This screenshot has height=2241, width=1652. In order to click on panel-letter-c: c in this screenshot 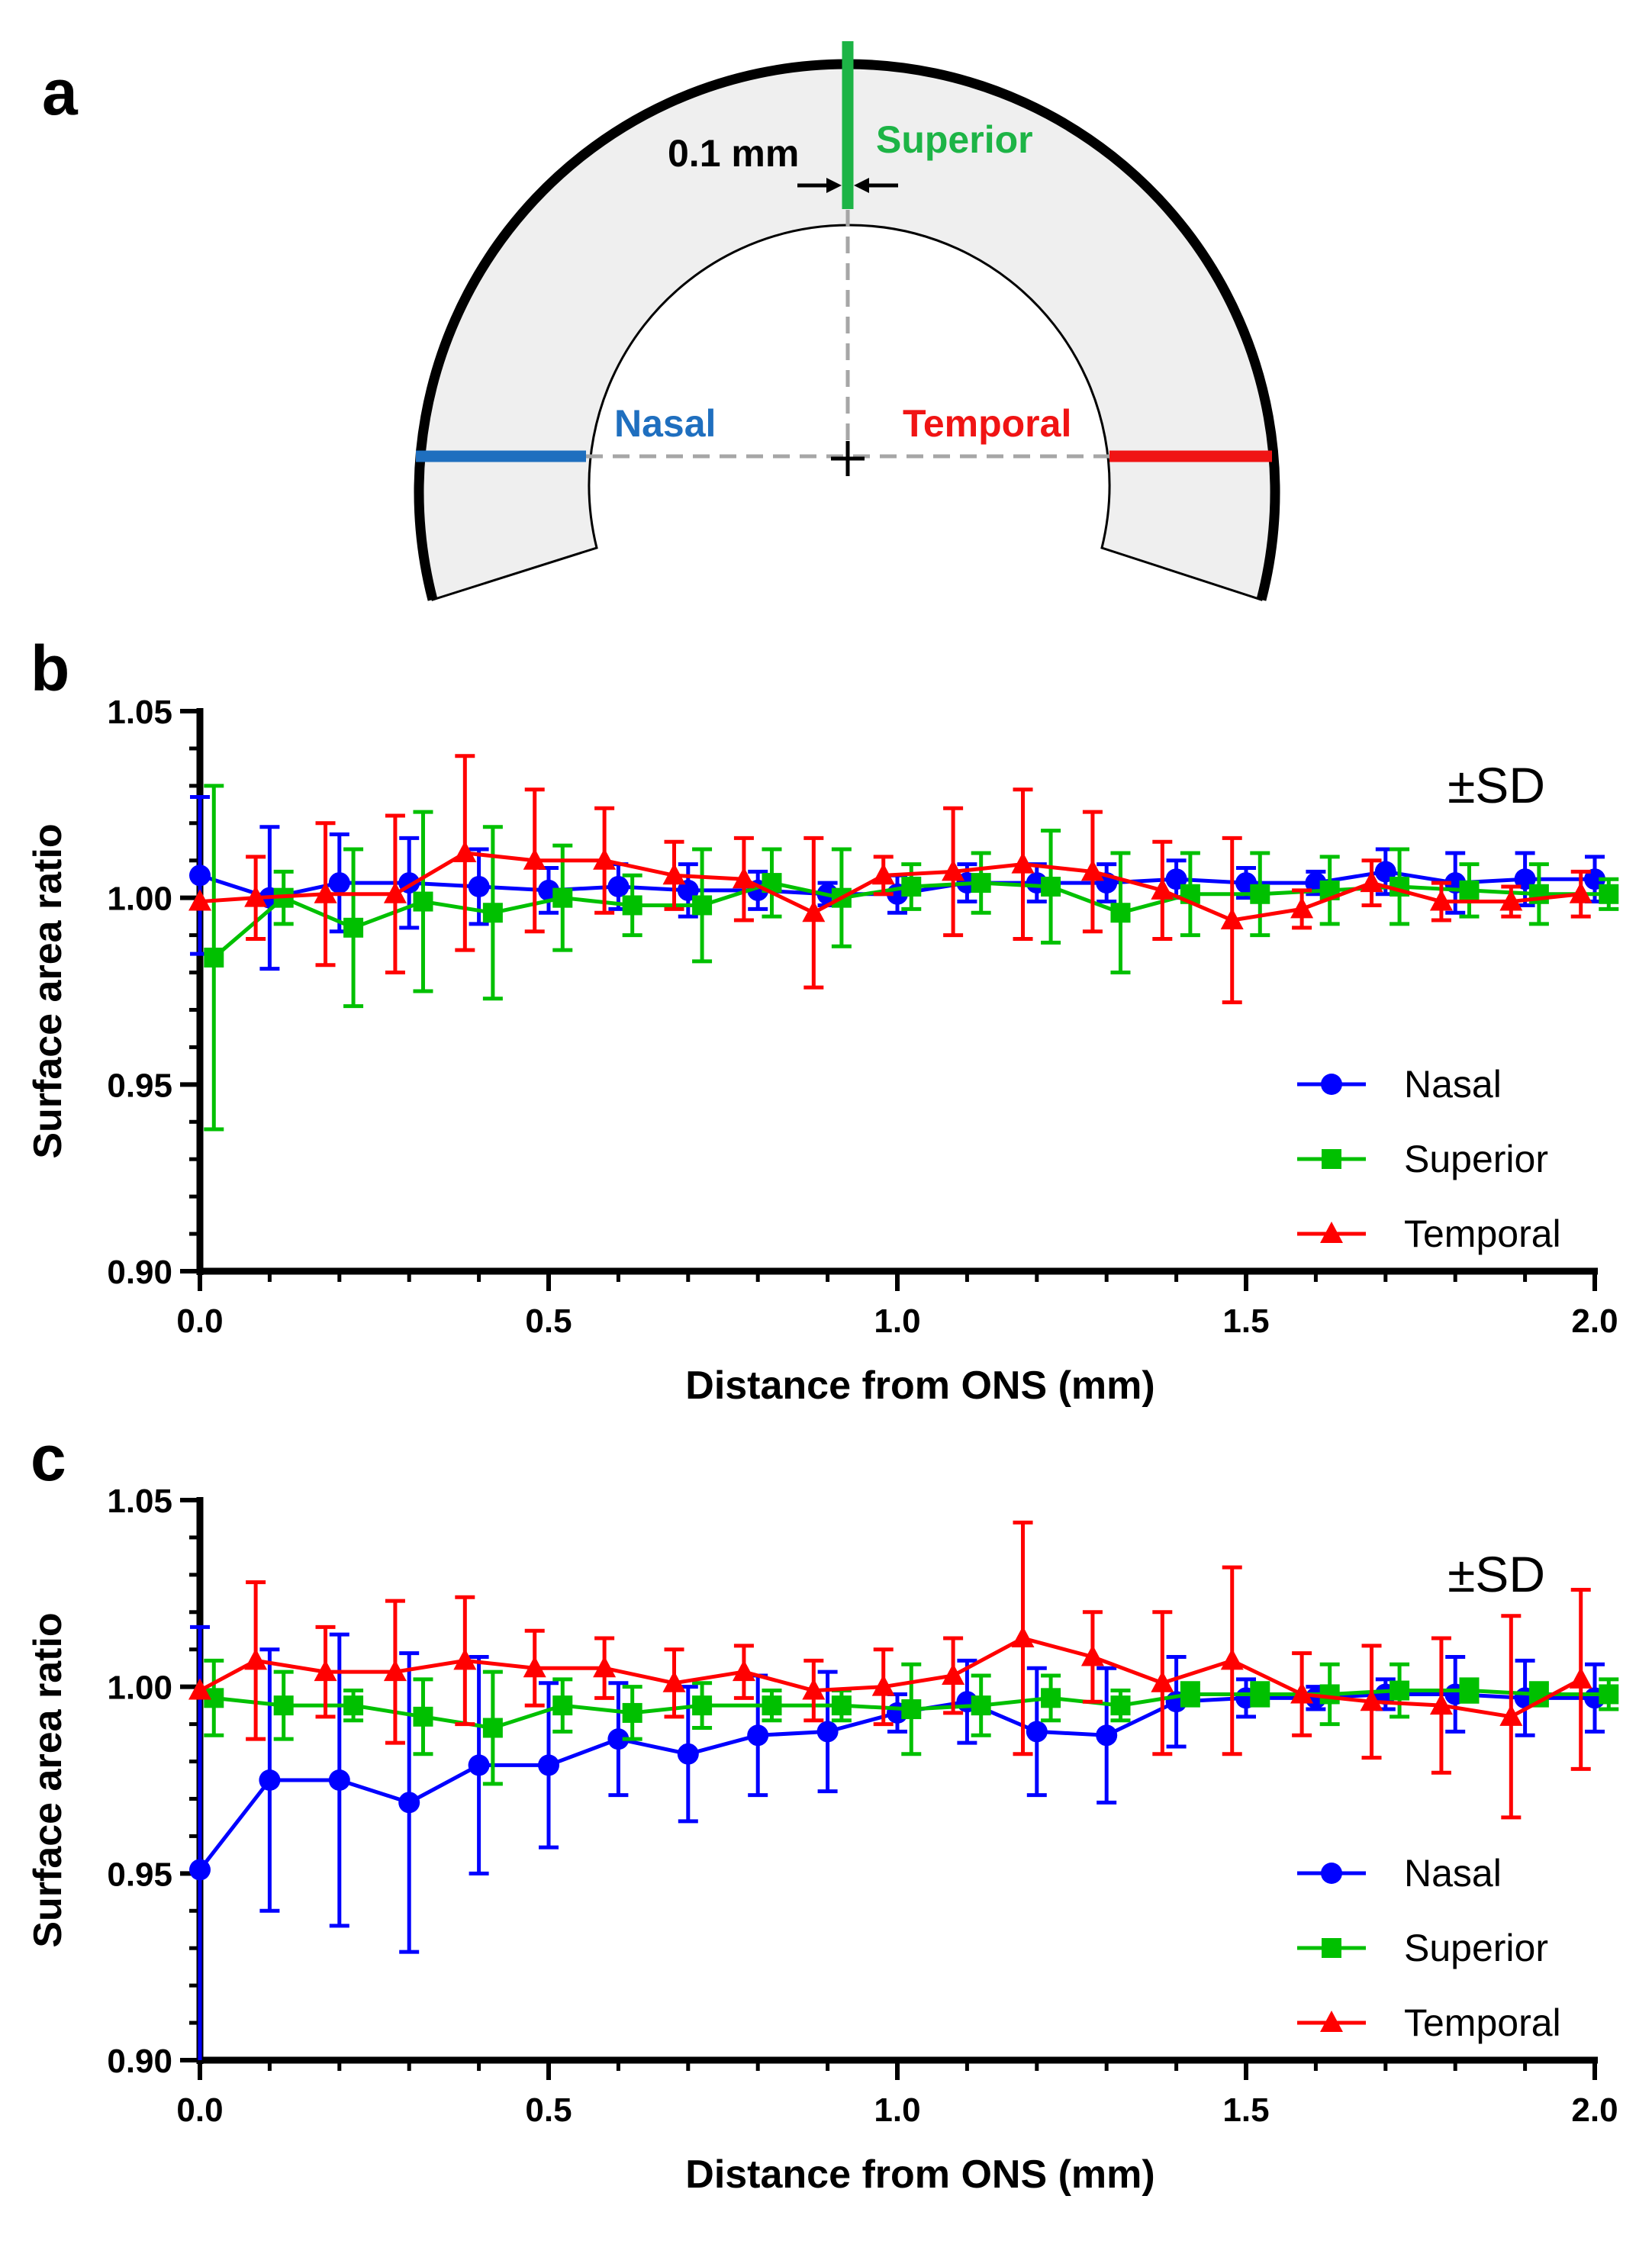, I will do `click(48, 1458)`.